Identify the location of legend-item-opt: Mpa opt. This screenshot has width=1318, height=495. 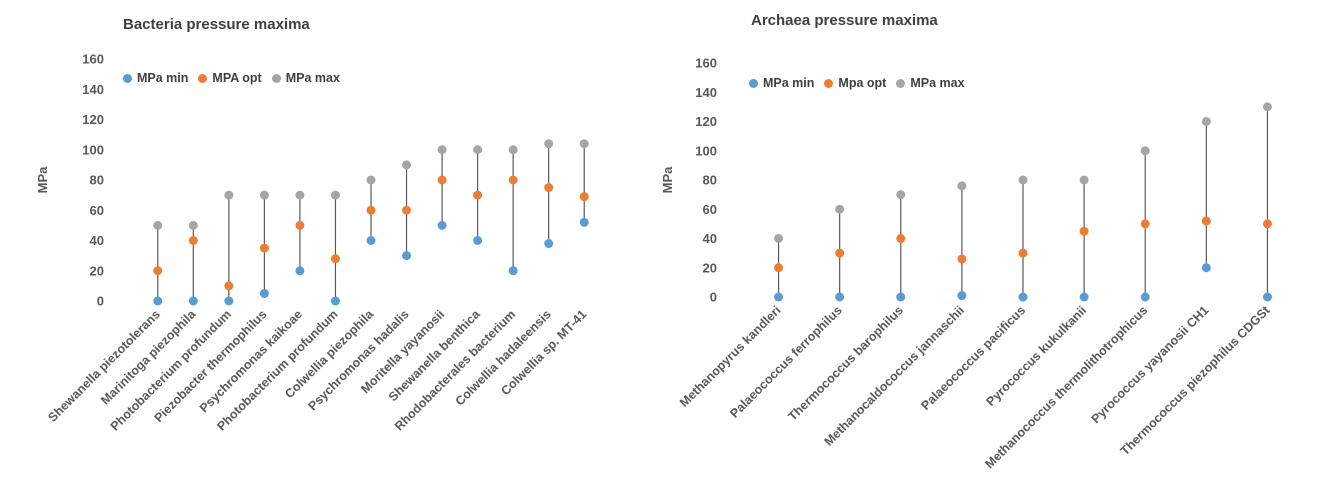
(855, 83).